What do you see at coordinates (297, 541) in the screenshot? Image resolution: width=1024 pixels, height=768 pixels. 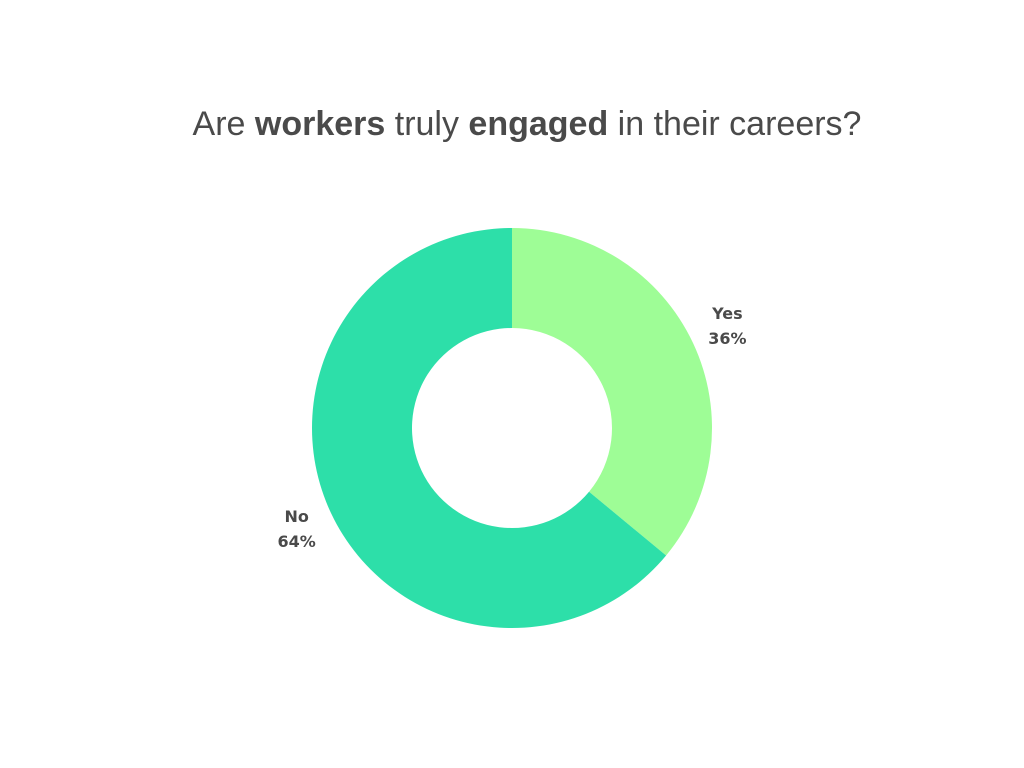 I see `slice-value-label: 64%` at bounding box center [297, 541].